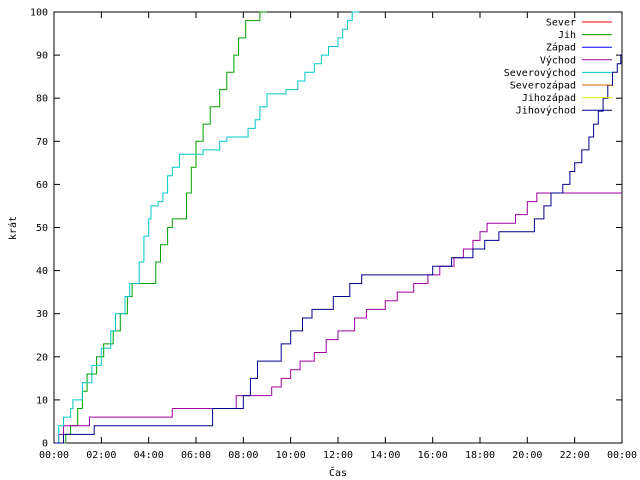 The image size is (640, 480). What do you see at coordinates (39, 13) in the screenshot?
I see `y-tick-label: 100` at bounding box center [39, 13].